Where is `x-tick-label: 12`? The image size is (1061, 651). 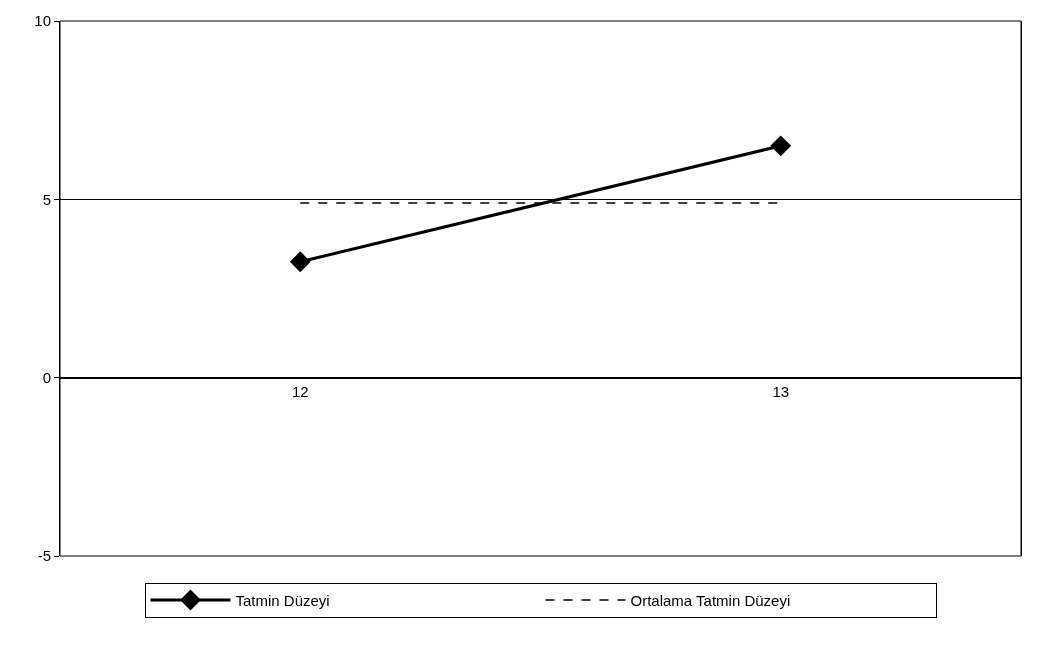 x-tick-label: 12 is located at coordinates (300, 391).